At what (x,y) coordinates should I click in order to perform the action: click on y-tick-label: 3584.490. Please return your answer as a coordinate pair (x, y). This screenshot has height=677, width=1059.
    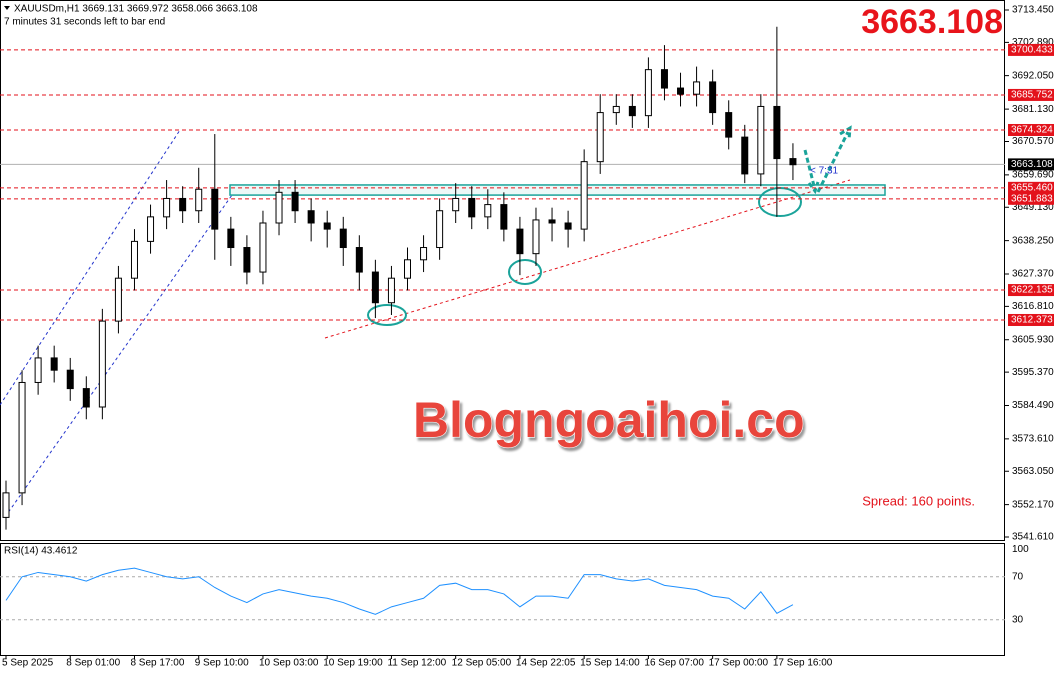
    Looking at the image, I should click on (1033, 405).